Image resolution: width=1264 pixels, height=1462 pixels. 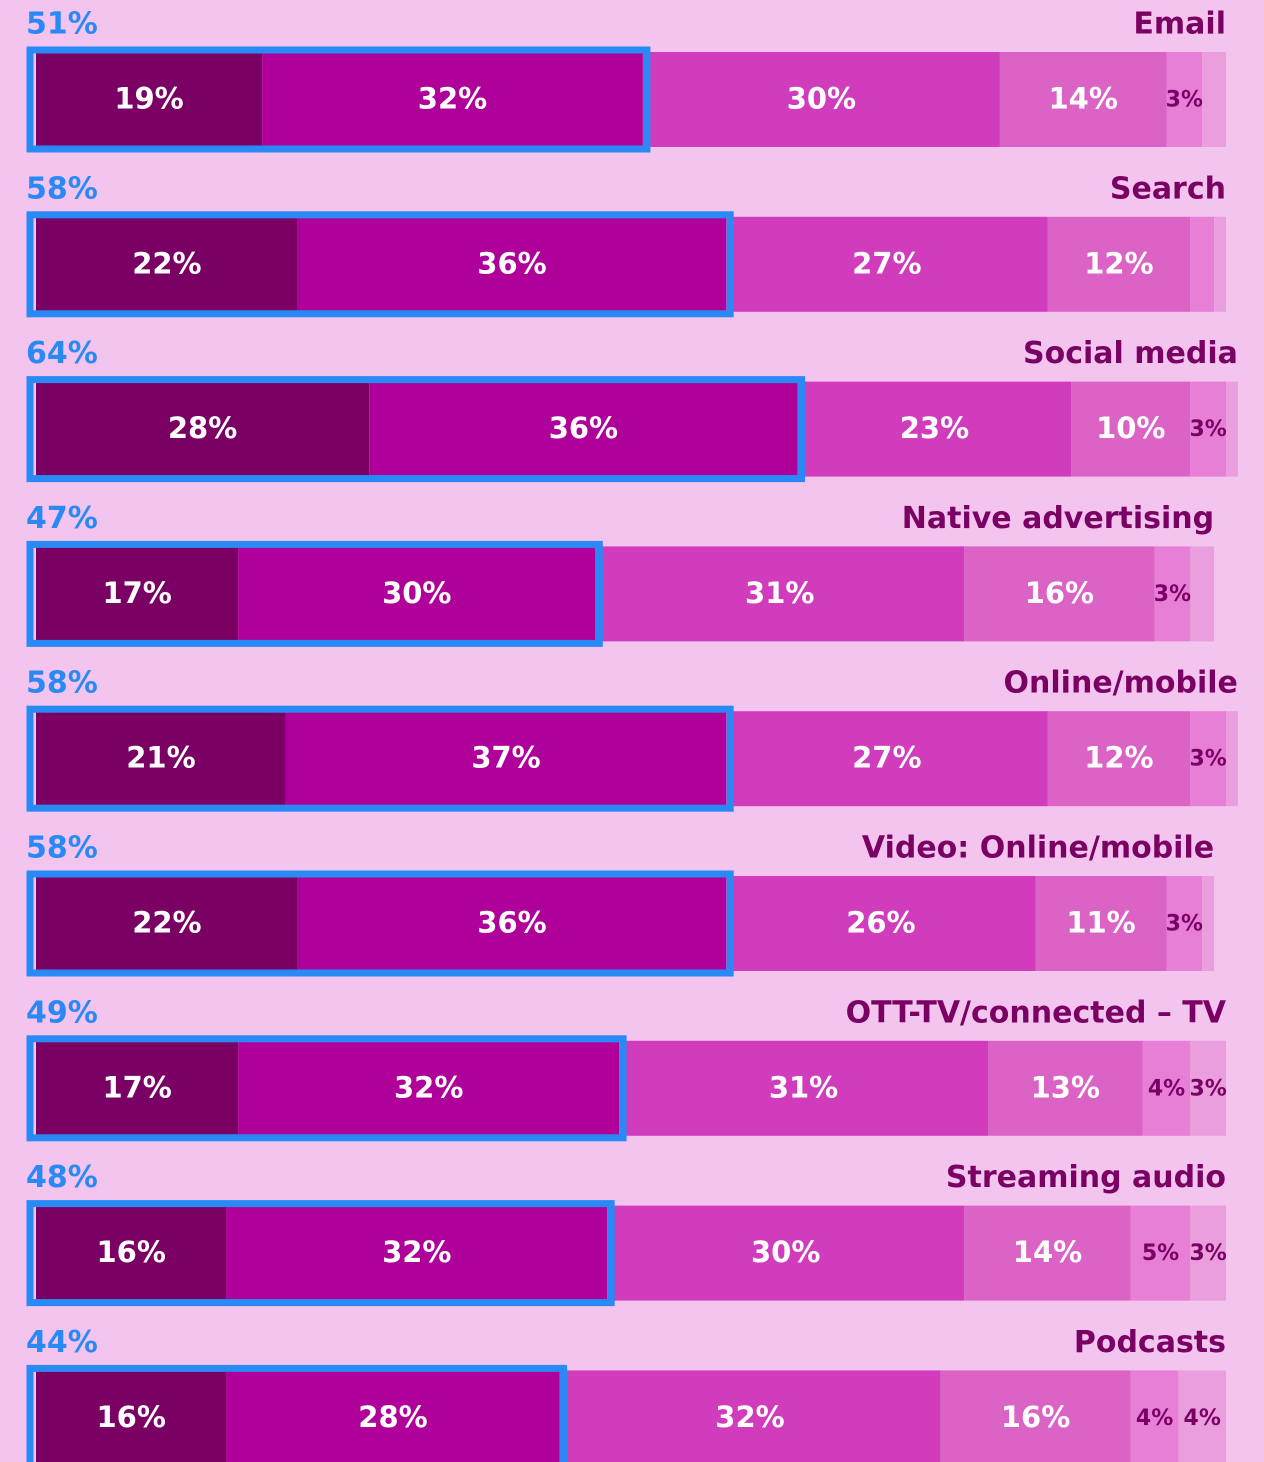 I want to click on category-label: Native advertising, so click(x=1058, y=518).